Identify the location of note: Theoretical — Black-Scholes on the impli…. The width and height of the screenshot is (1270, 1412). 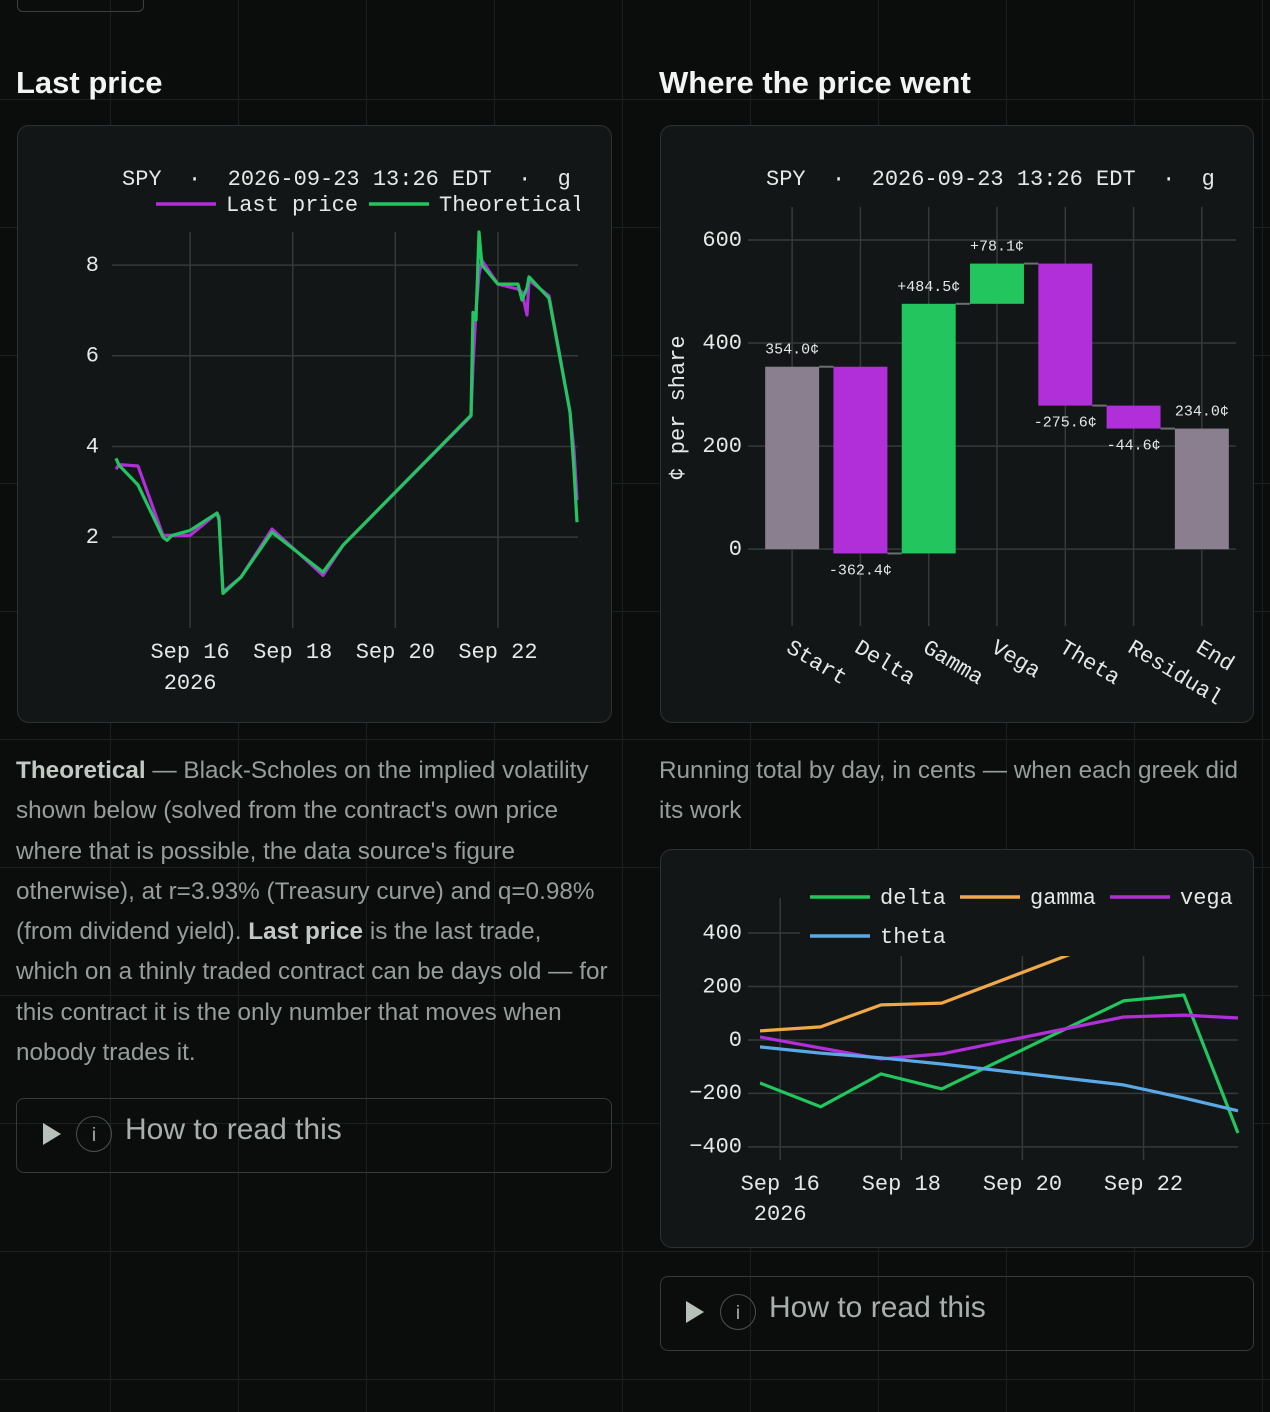
(312, 912).